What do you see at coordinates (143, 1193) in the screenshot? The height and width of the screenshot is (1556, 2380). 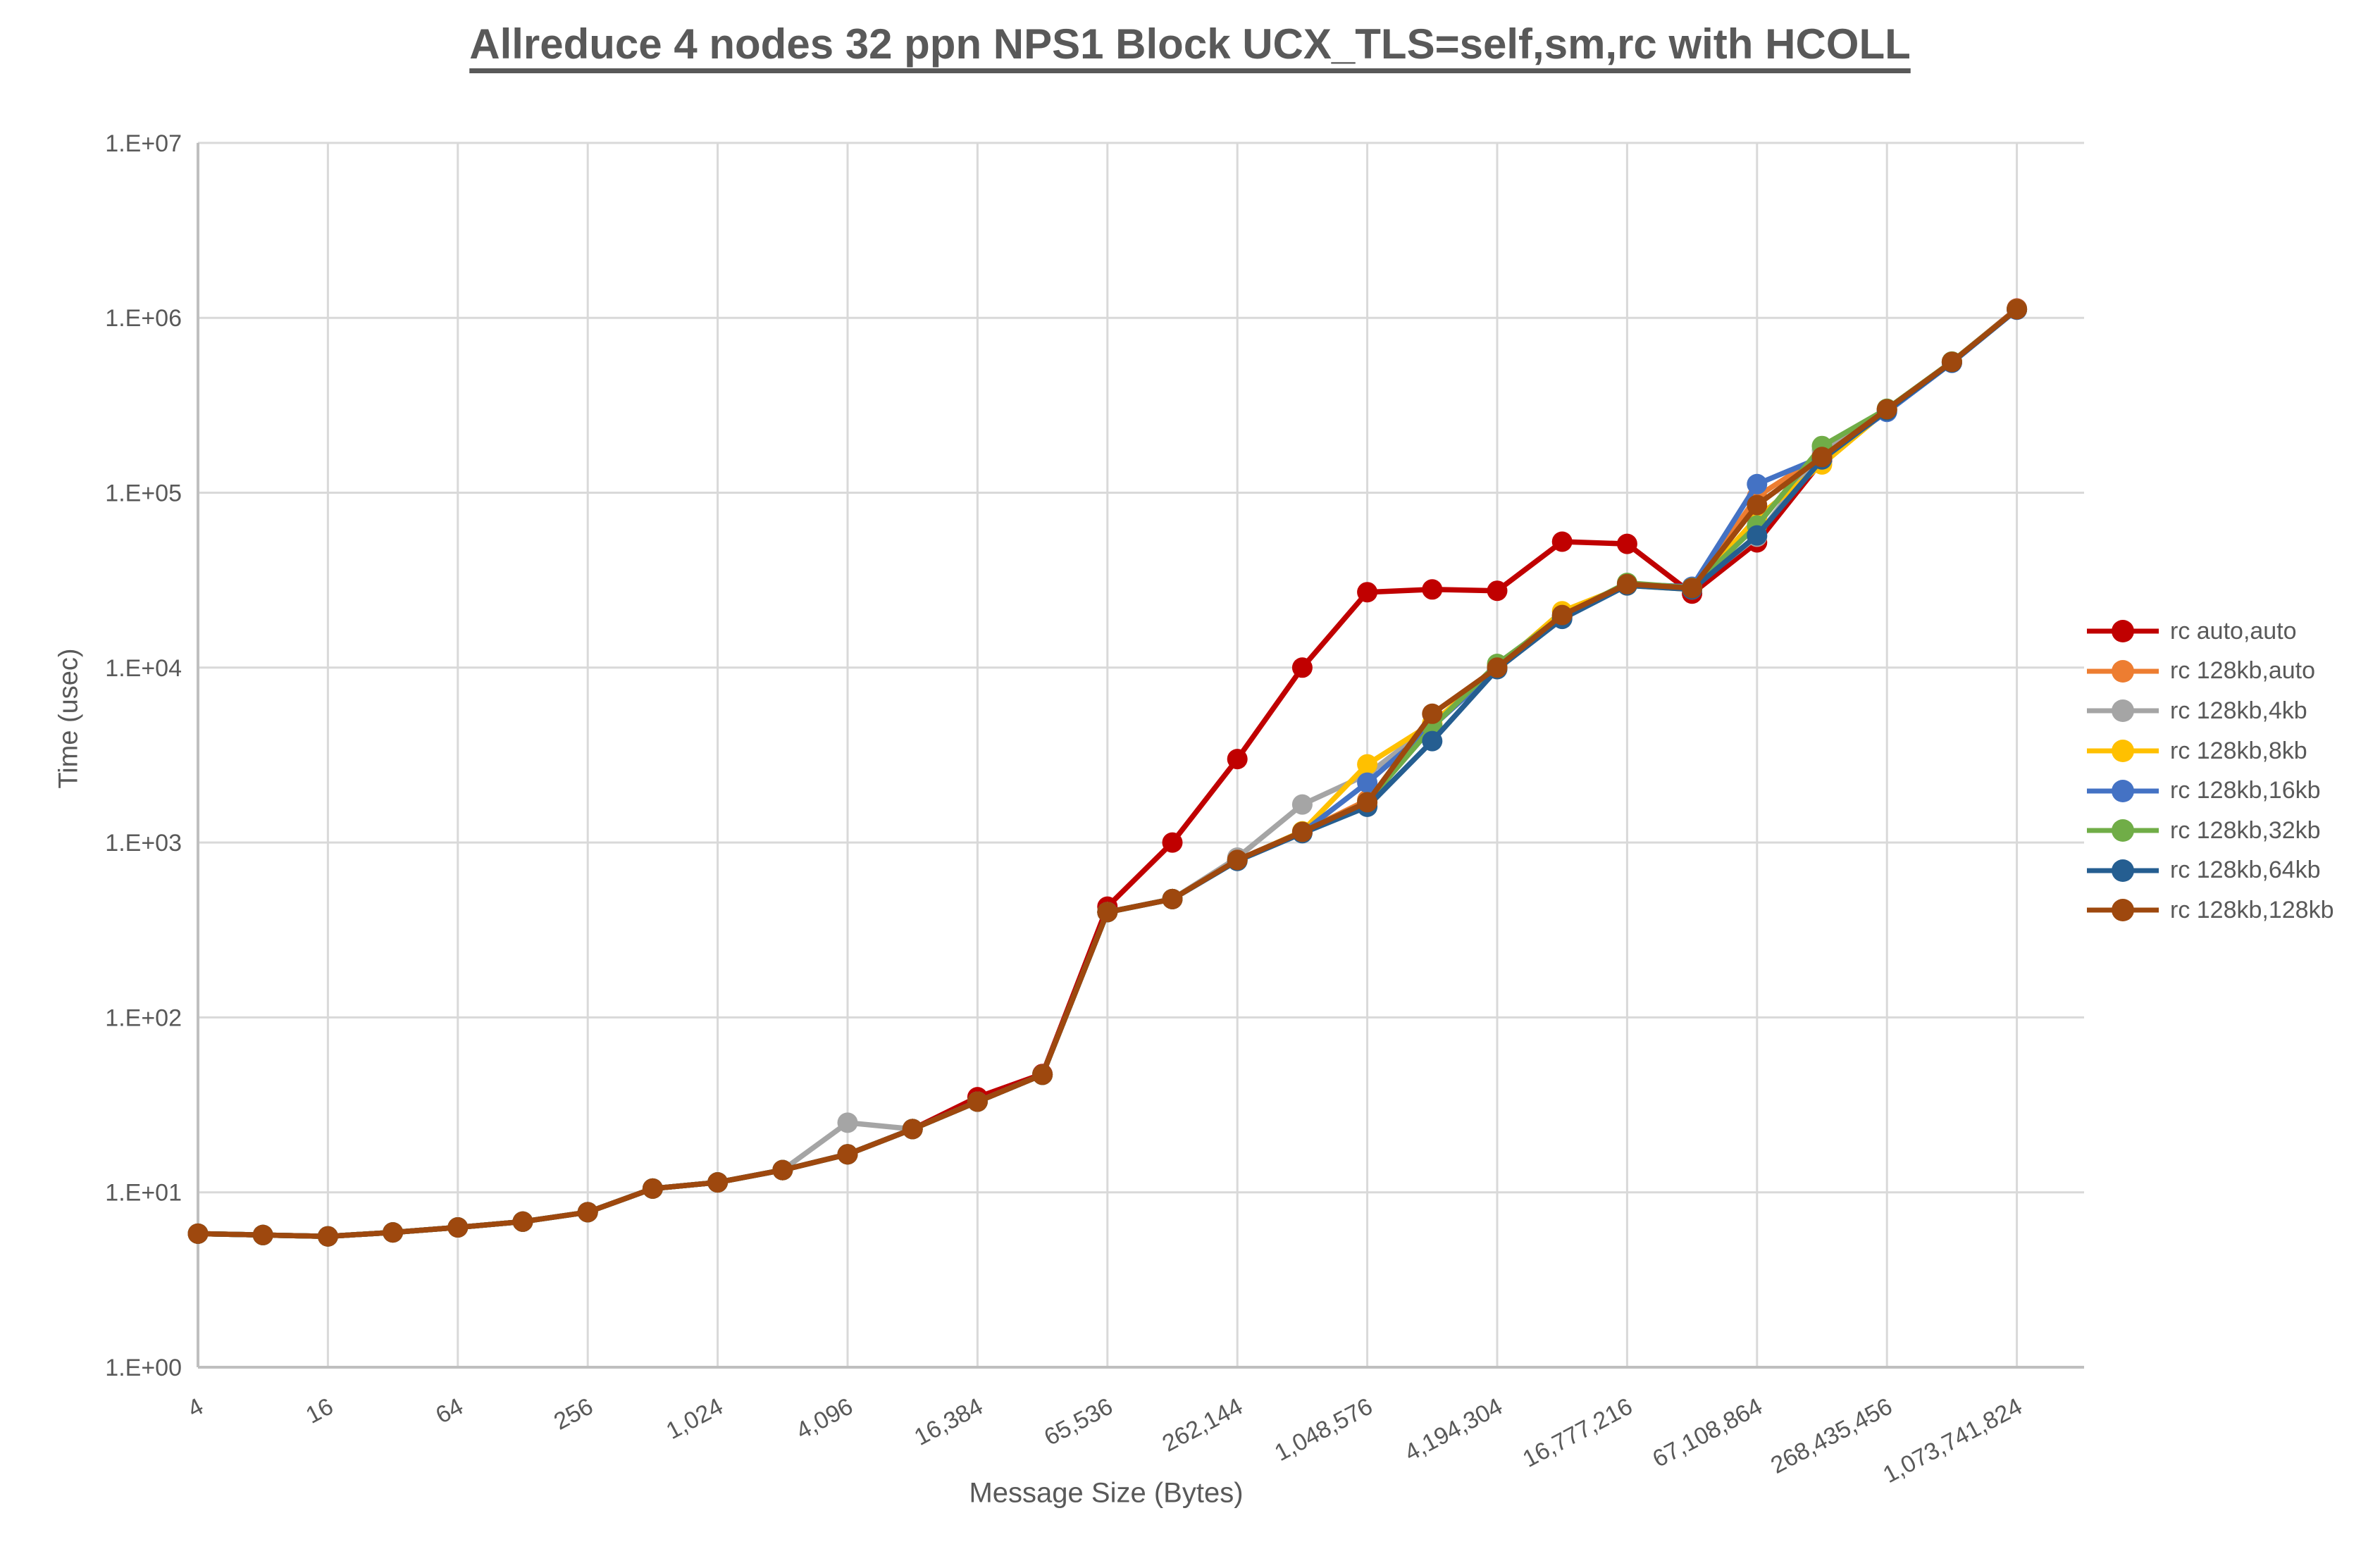 I see `y-tick-label: 1.E+01` at bounding box center [143, 1193].